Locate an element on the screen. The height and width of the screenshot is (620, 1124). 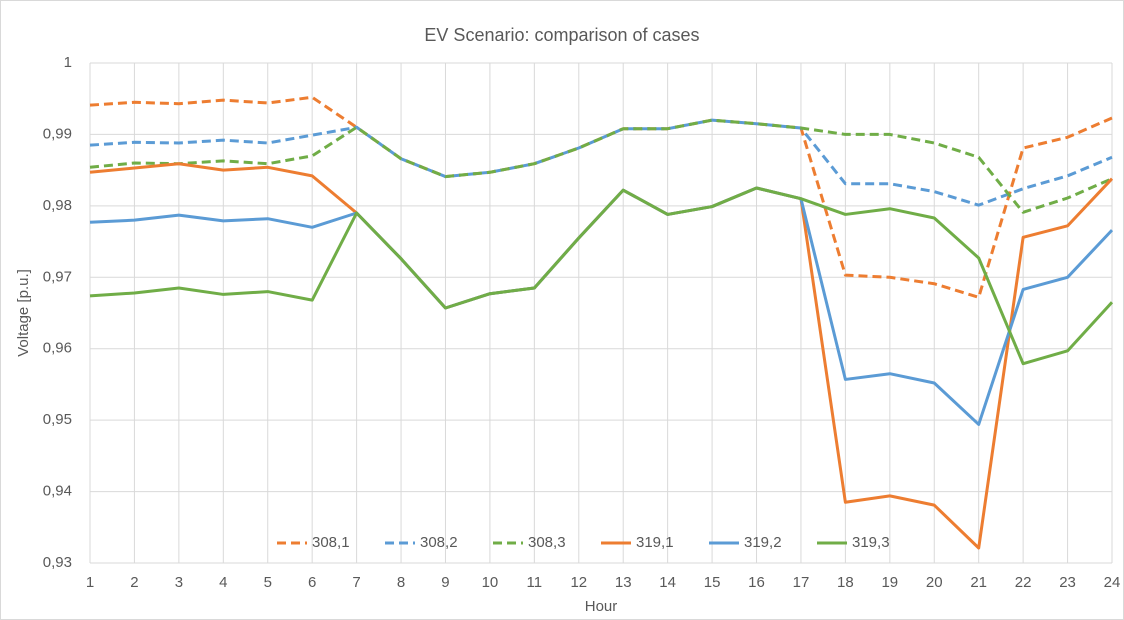
x-tick-label: 17 is located at coordinates (801, 582).